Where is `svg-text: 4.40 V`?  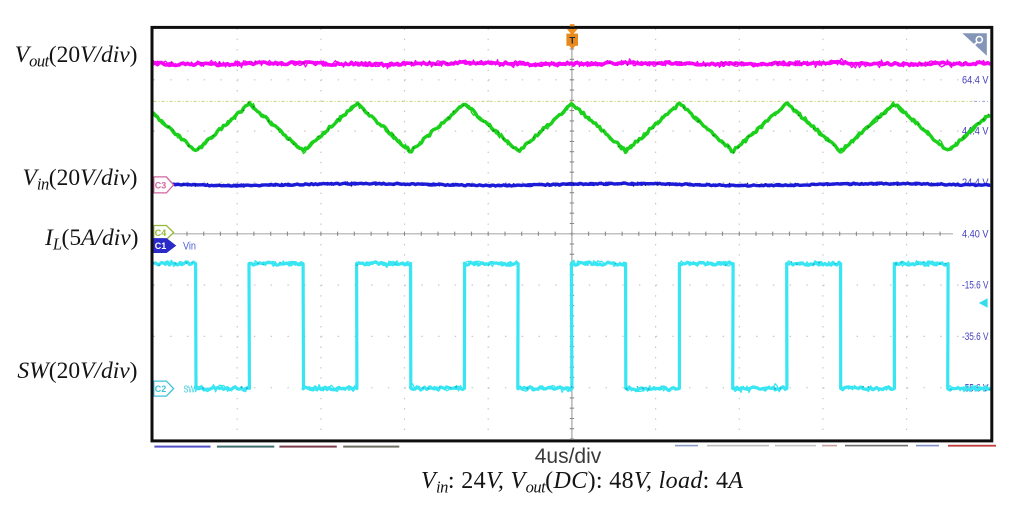 svg-text: 4.40 V is located at coordinates (975, 234).